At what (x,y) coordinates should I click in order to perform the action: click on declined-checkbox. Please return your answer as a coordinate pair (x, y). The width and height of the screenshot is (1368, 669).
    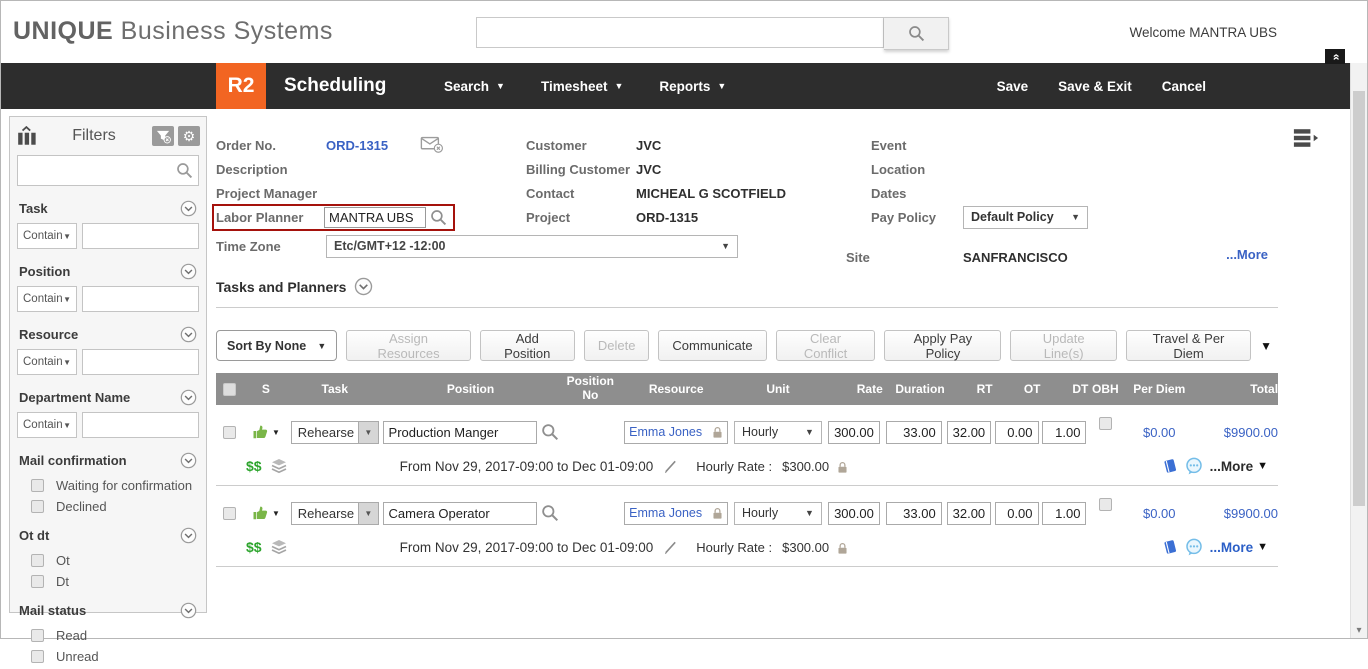
    Looking at the image, I should click on (37, 506).